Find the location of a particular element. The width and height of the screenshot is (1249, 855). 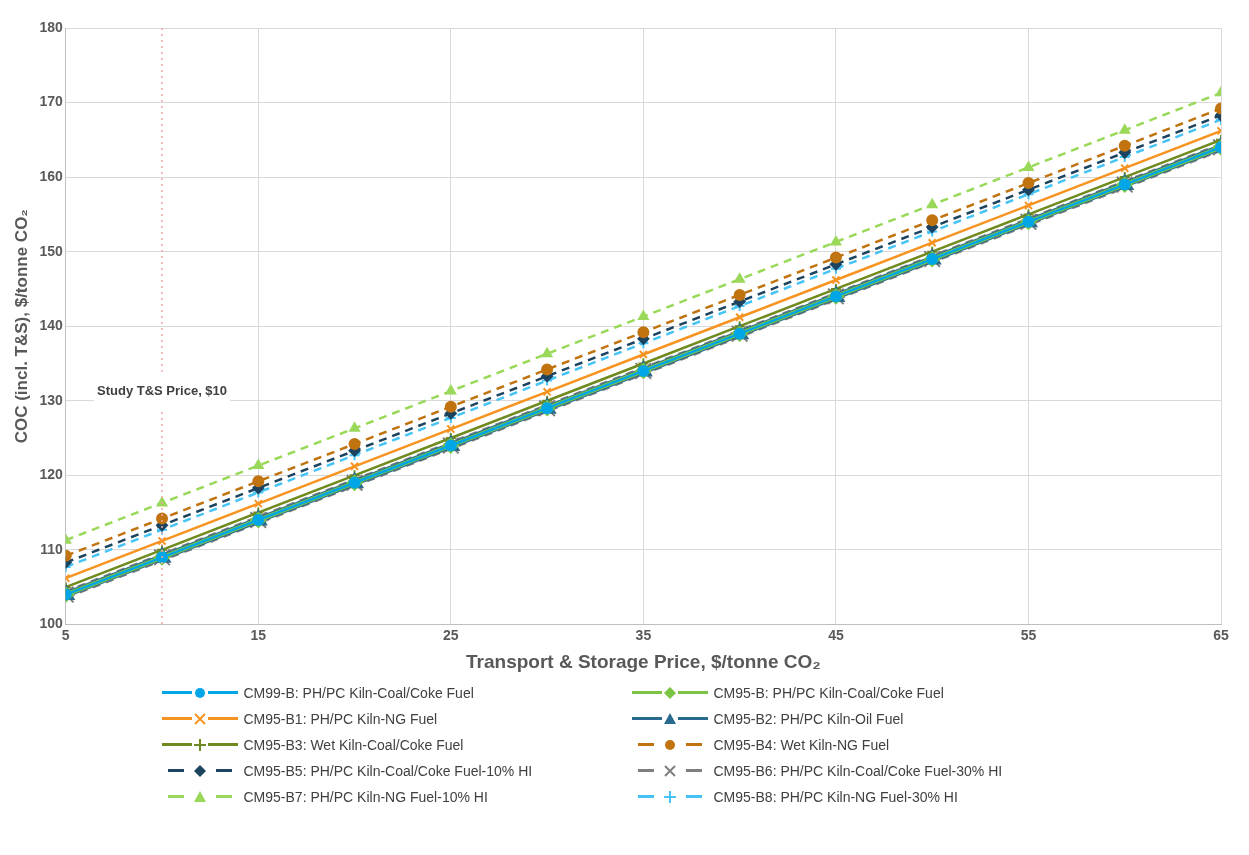

legend-label: CM95-B: PH/PC Kiln-Coal/Coke Fuel is located at coordinates (828, 693).